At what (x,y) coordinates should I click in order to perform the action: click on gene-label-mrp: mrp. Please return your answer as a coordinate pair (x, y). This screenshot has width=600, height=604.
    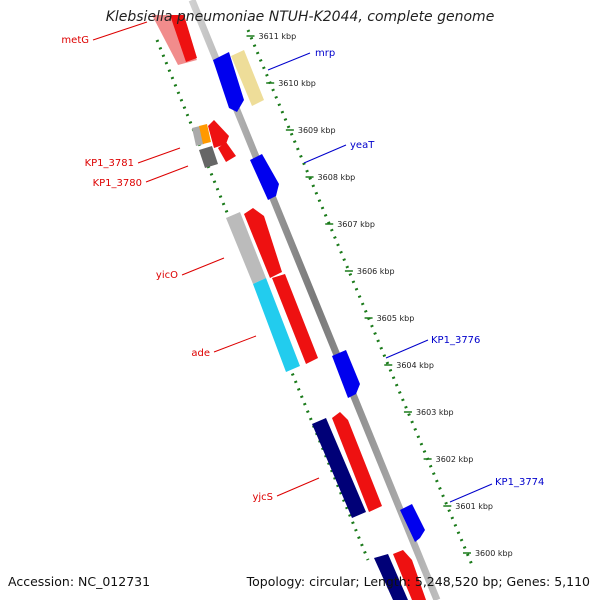
    Looking at the image, I should click on (325, 53).